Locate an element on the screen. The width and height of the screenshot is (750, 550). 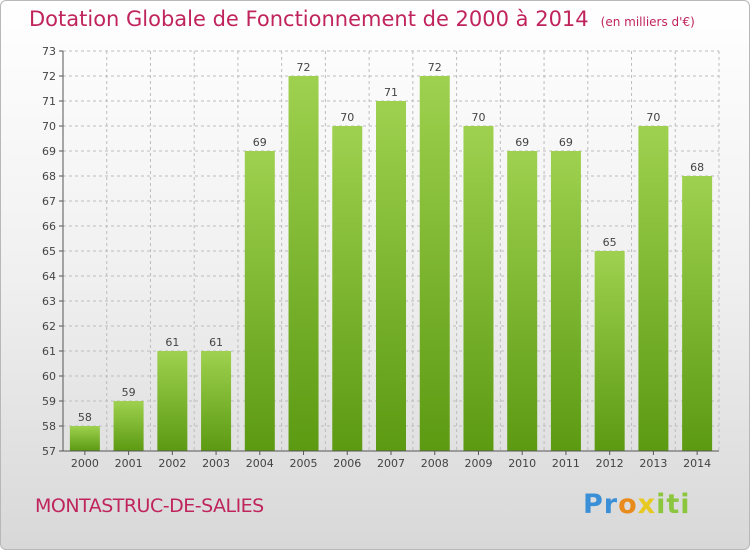
y-tick-label: 66 is located at coordinates (49, 226).